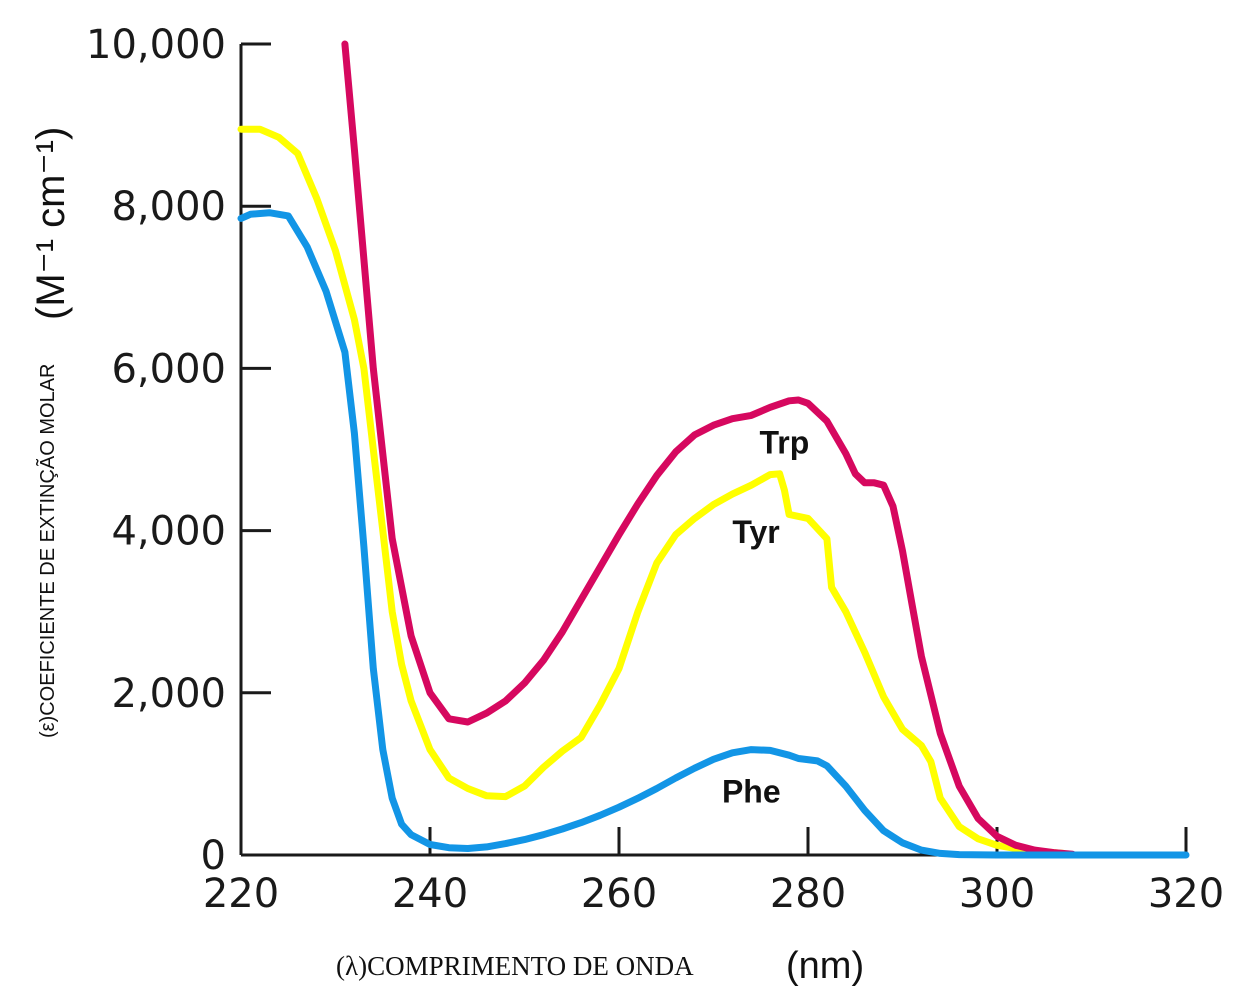 Image resolution: width=1236 pixels, height=1000 pixels. What do you see at coordinates (47, 550) in the screenshot?
I see `y-axis-label-prefix: (ε)COEFICIENTE DE EXTINÇÃO MOLAR` at bounding box center [47, 550].